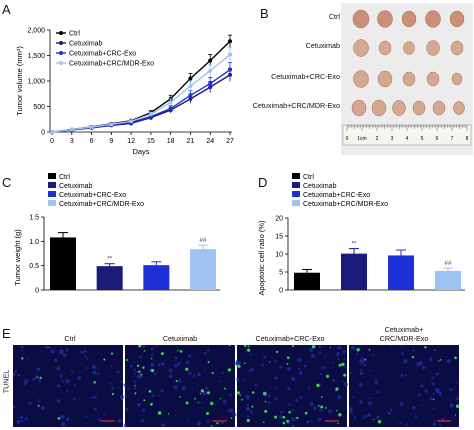 The height and width of the screenshot is (430, 474). What do you see at coordinates (140, 151) in the screenshot?
I see `x-axis-label: Days` at bounding box center [140, 151].